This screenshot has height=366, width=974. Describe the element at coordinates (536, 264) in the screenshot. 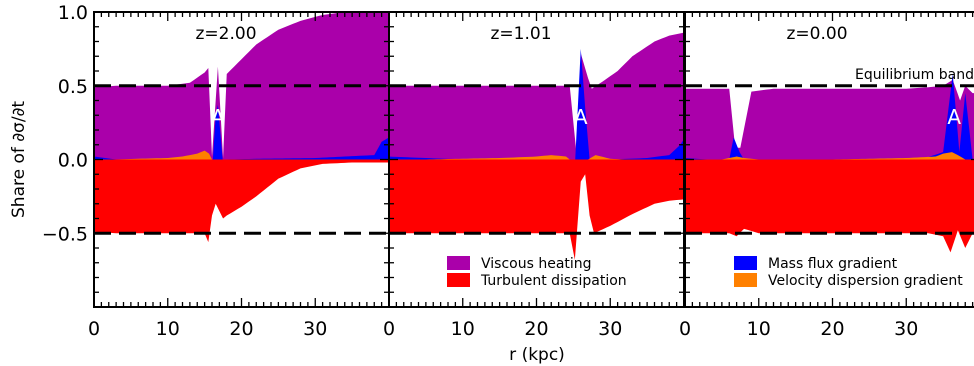

I see `legend-label: Viscous heating` at that location.